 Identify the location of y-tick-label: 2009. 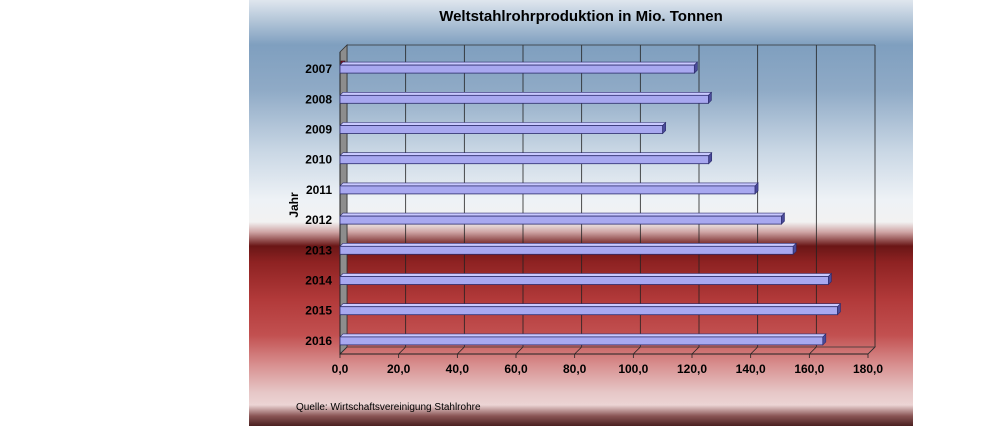
(318, 130).